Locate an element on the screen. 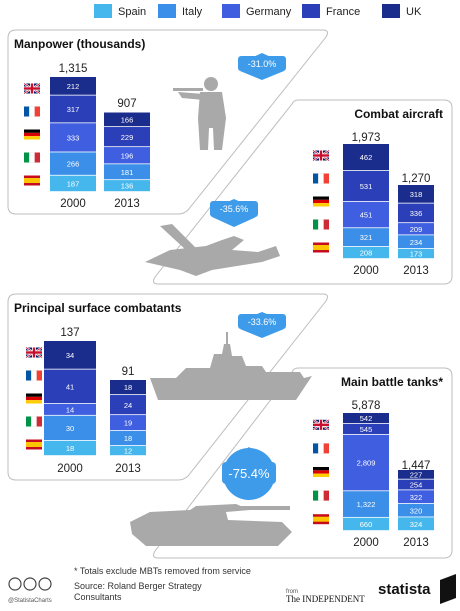 This screenshot has height=611, width=460. legend-swatch-italy is located at coordinates (167, 11).